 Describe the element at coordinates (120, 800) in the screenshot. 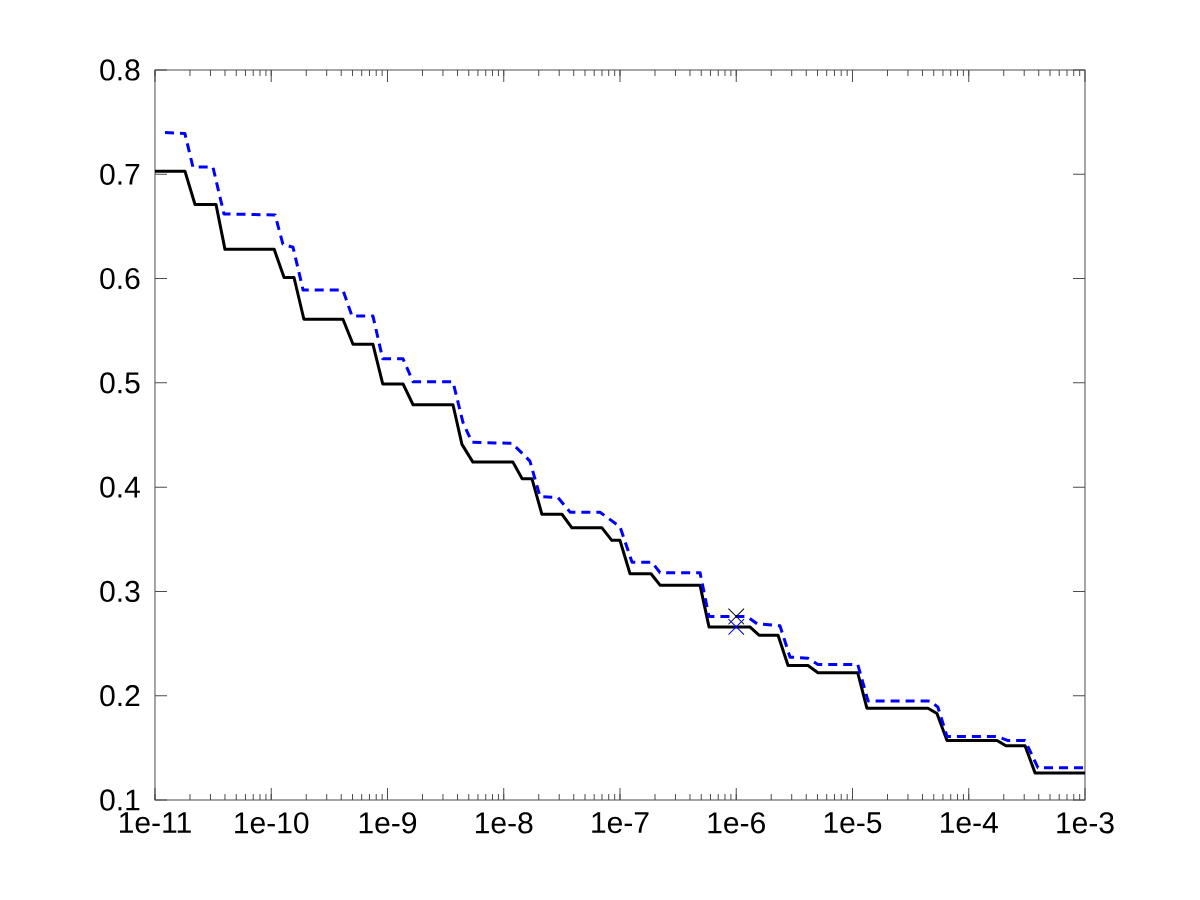

I see `y-tick-label: 0.1` at that location.